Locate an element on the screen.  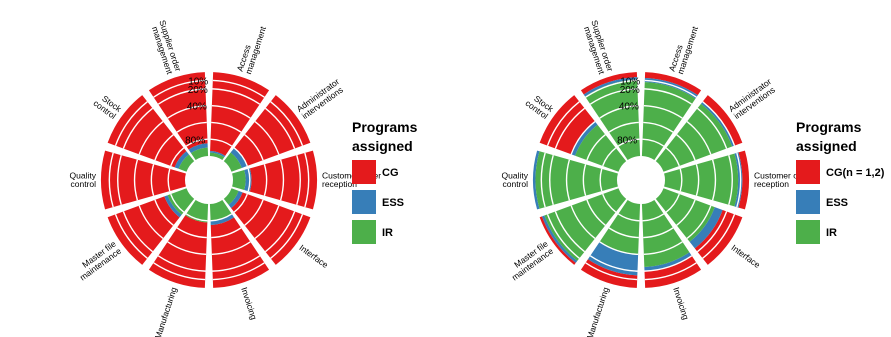
bar-cg-n-1-2--6 is located at coordinates (557, 240).